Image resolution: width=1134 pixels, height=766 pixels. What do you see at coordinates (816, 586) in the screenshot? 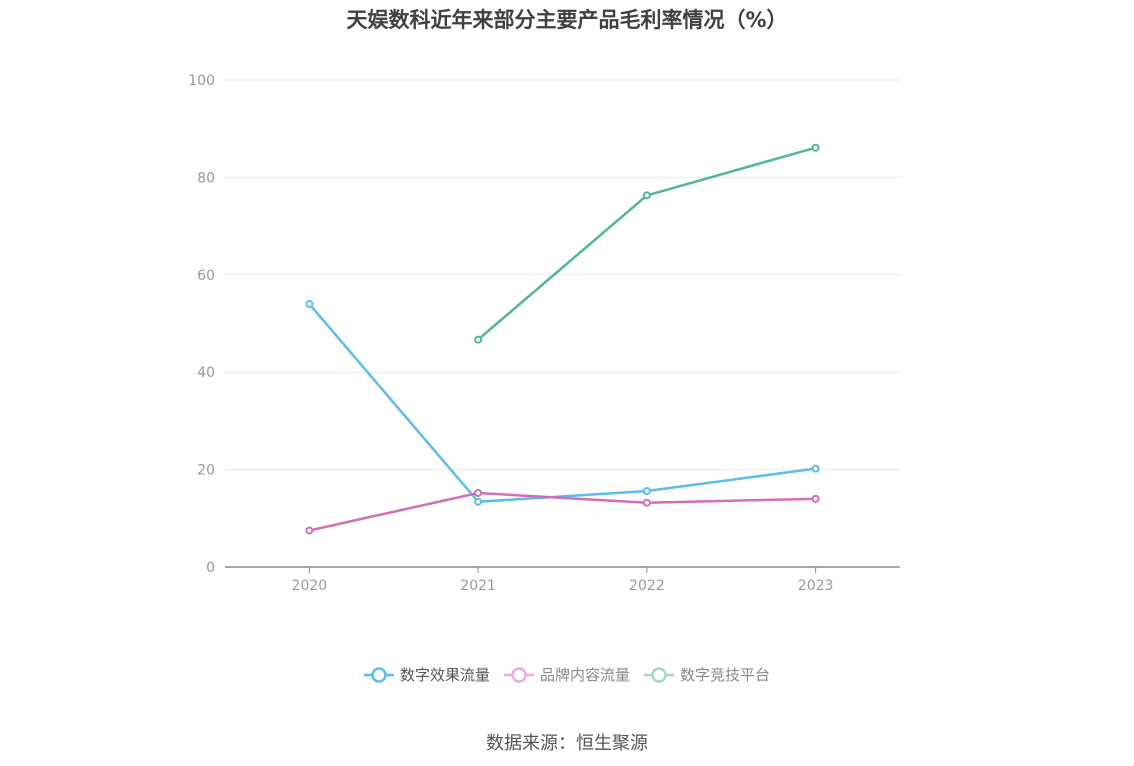
I see `x-tick-label: 2023` at bounding box center [816, 586].